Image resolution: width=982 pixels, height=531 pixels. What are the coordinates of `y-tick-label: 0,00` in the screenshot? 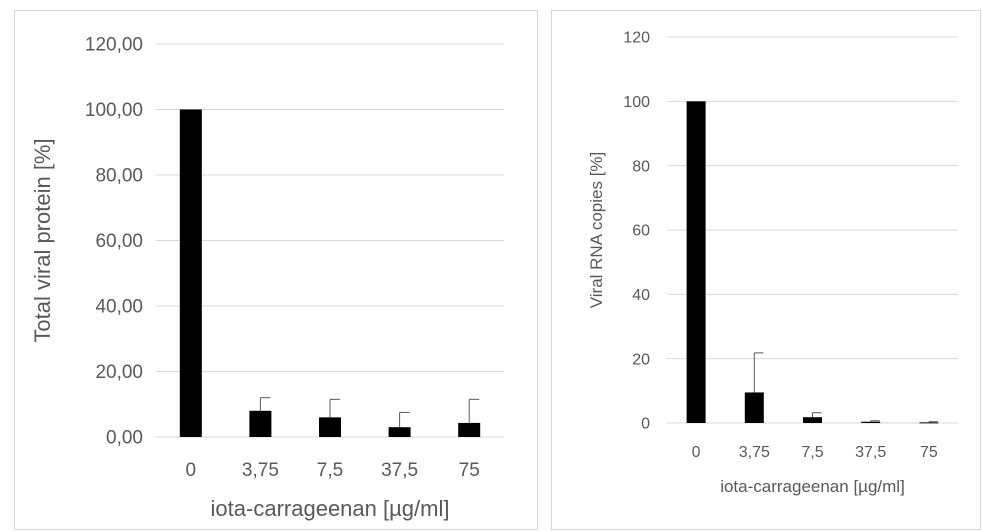 It's located at (124, 438).